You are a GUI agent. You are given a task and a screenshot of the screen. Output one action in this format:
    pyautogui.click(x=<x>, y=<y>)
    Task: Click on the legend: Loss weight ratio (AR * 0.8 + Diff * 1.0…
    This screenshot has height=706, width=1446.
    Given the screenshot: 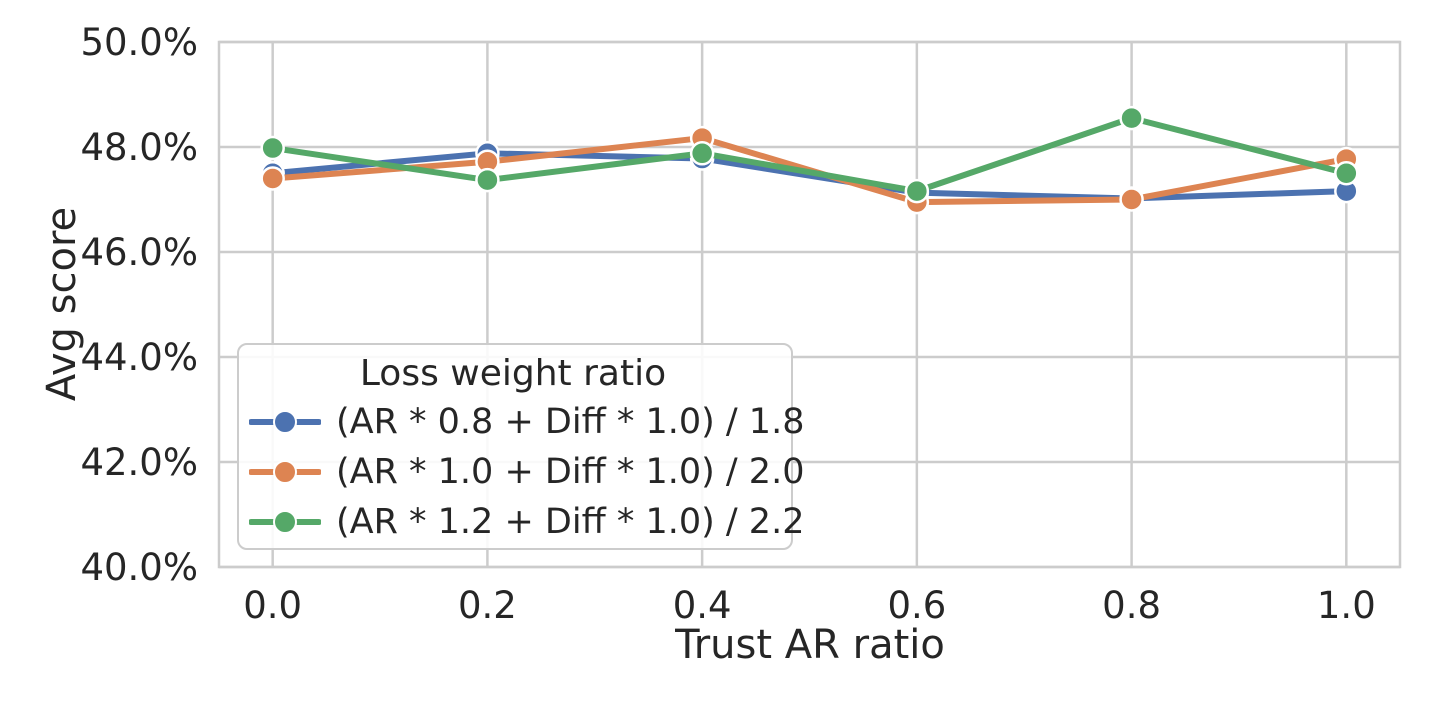 What is the action you would take?
    pyautogui.click(x=520, y=446)
    